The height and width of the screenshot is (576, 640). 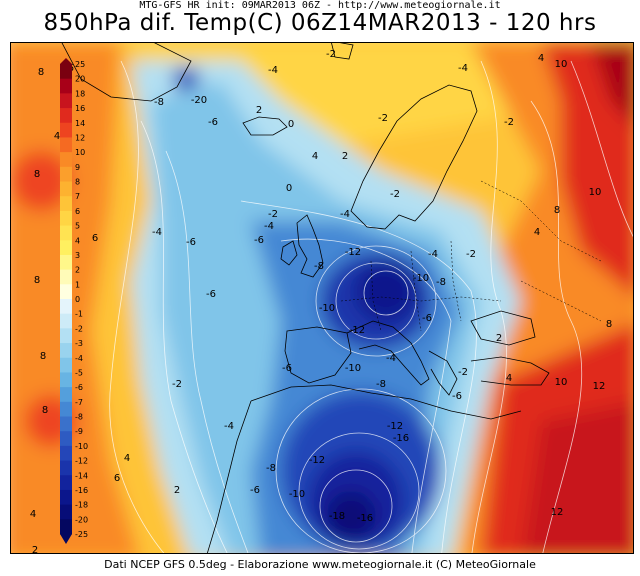 I want to click on coast-greenland, so click(x=126, y=72).